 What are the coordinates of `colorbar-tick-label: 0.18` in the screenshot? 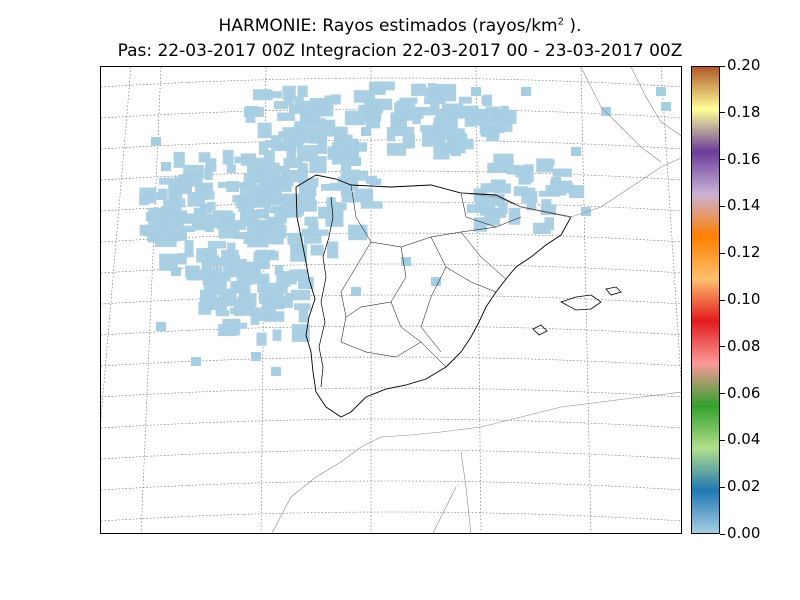 It's located at (744, 111).